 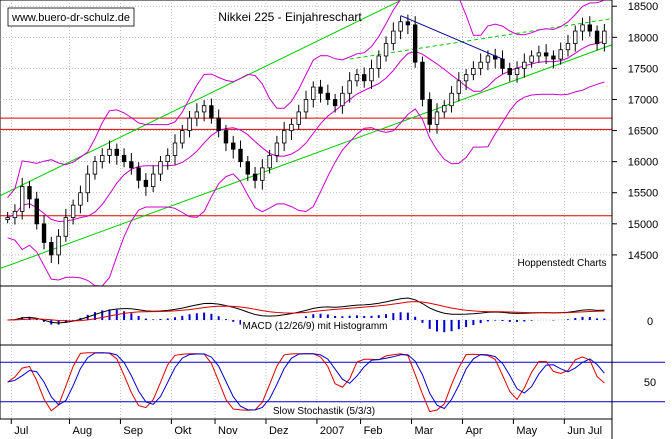 I want to click on macd-zero-tick: 0, so click(x=650, y=322).